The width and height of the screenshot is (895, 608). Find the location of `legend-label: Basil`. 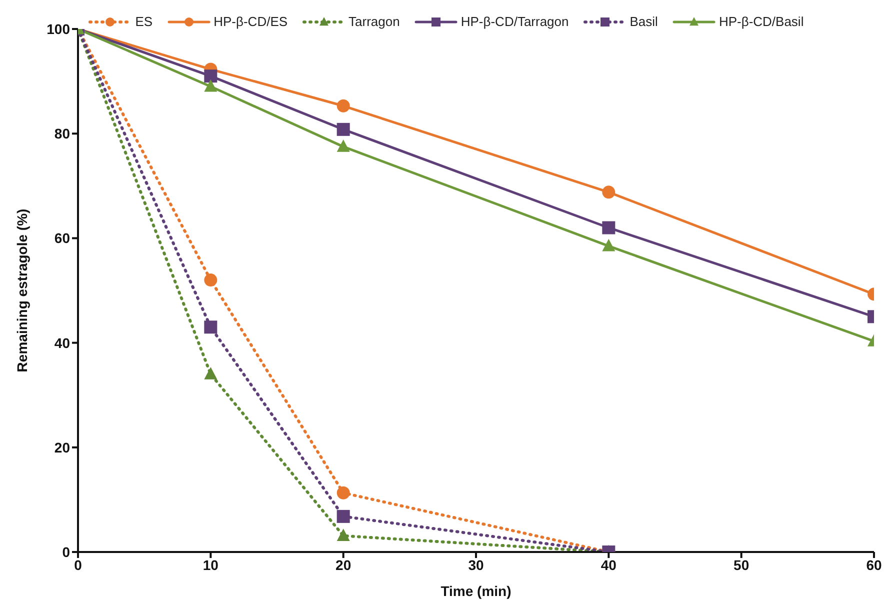

legend-label: Basil is located at coordinates (643, 21).